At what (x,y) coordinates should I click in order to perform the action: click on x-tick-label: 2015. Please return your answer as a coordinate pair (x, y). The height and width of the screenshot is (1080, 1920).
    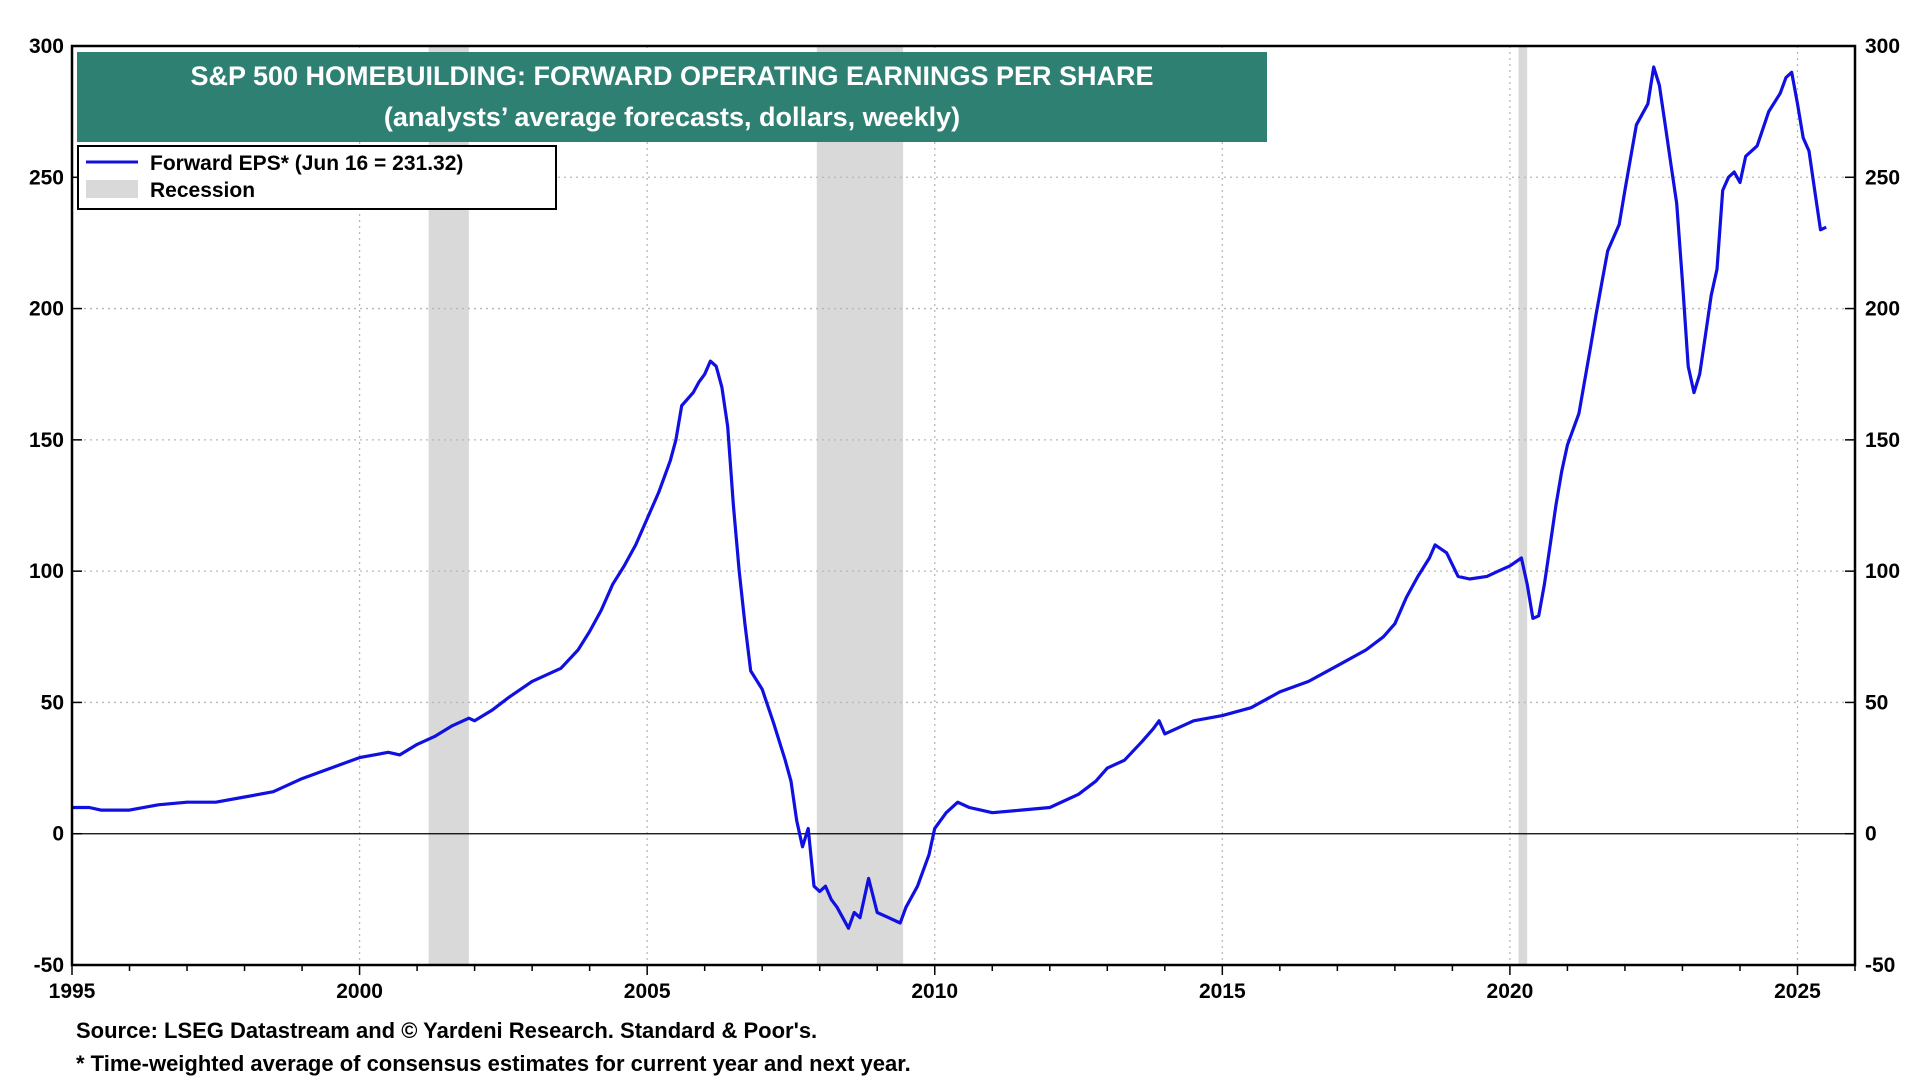
    Looking at the image, I should click on (1222, 991).